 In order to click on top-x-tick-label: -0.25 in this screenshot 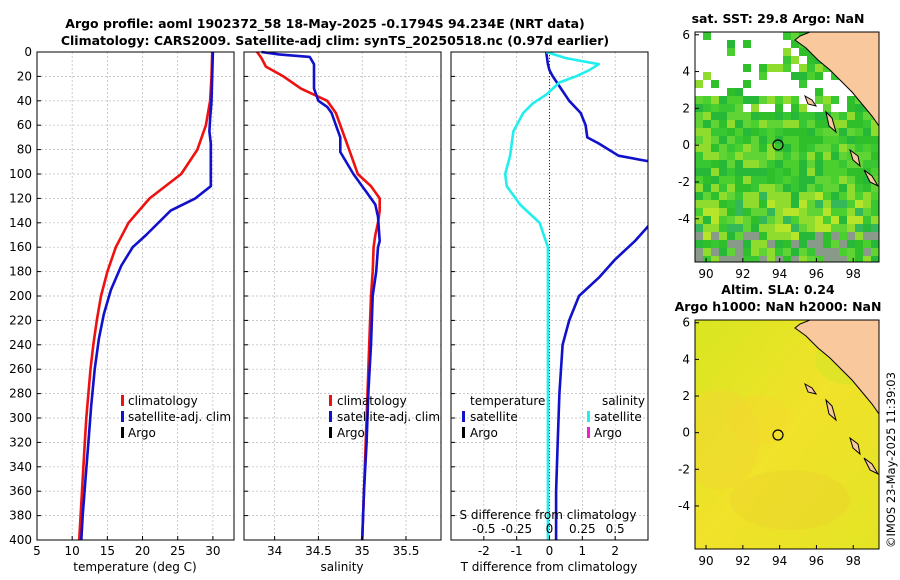, I will do `click(516, 529)`.